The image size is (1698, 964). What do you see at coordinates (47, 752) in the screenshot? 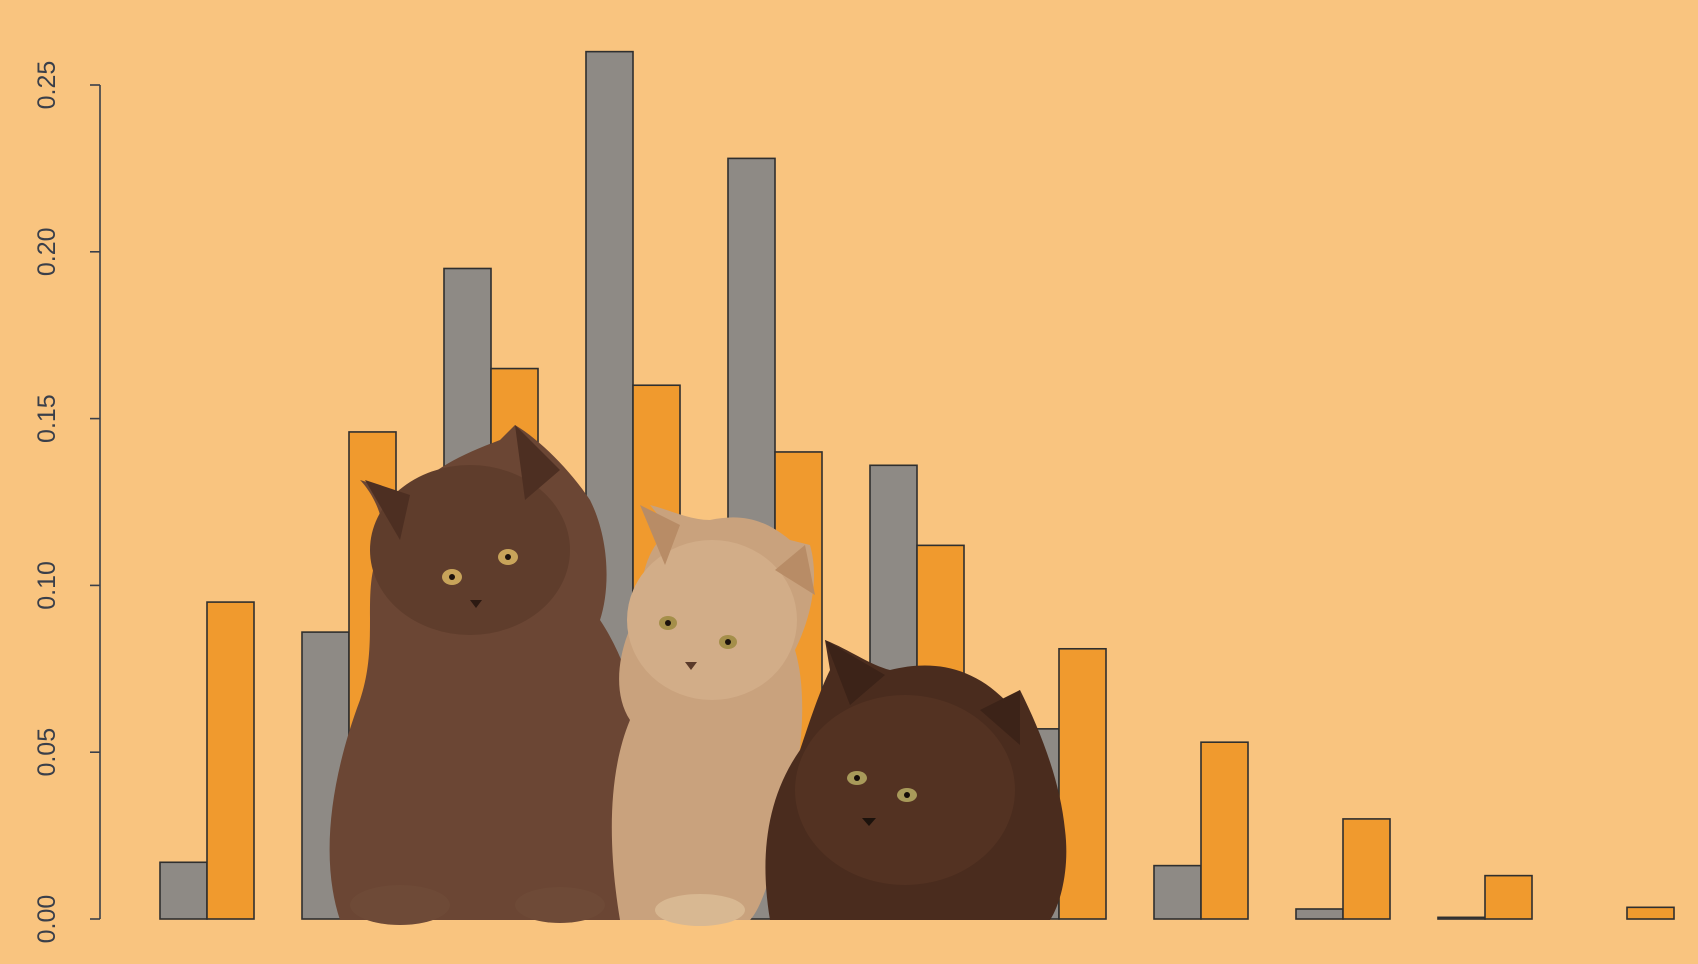
I see `y-tick-label: 0.05` at bounding box center [47, 752].